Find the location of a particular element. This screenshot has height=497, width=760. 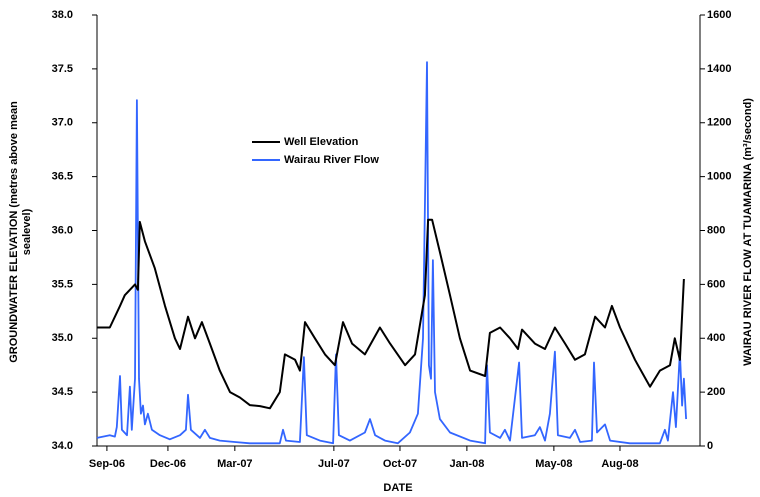

y-tick-label: 36.0 is located at coordinates (62, 230).